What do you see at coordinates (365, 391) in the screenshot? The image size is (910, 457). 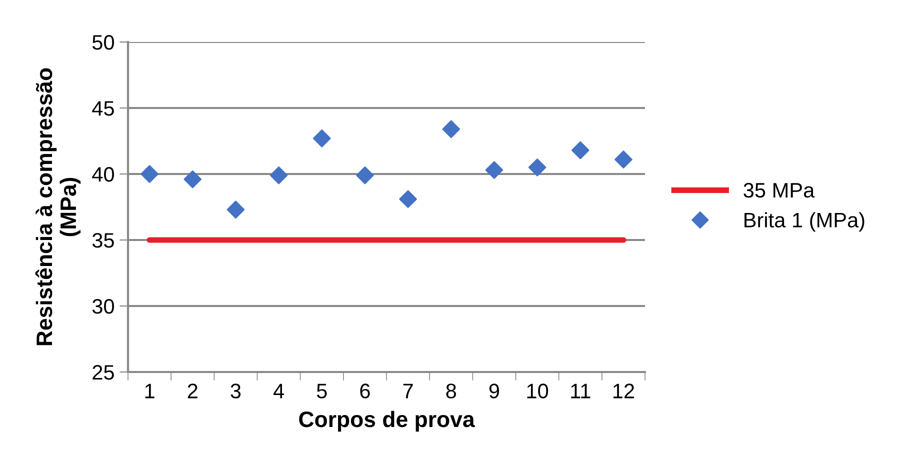 I see `x-tick-label: 6` at bounding box center [365, 391].